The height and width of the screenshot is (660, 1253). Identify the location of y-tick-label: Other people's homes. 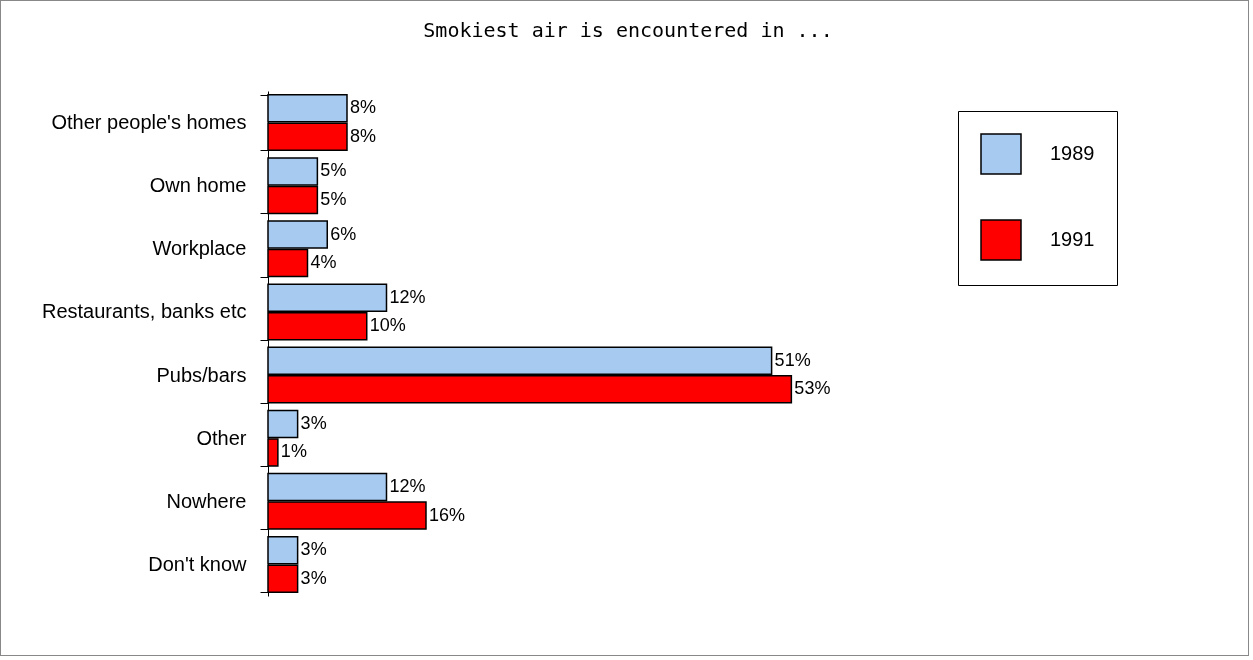
(149, 122).